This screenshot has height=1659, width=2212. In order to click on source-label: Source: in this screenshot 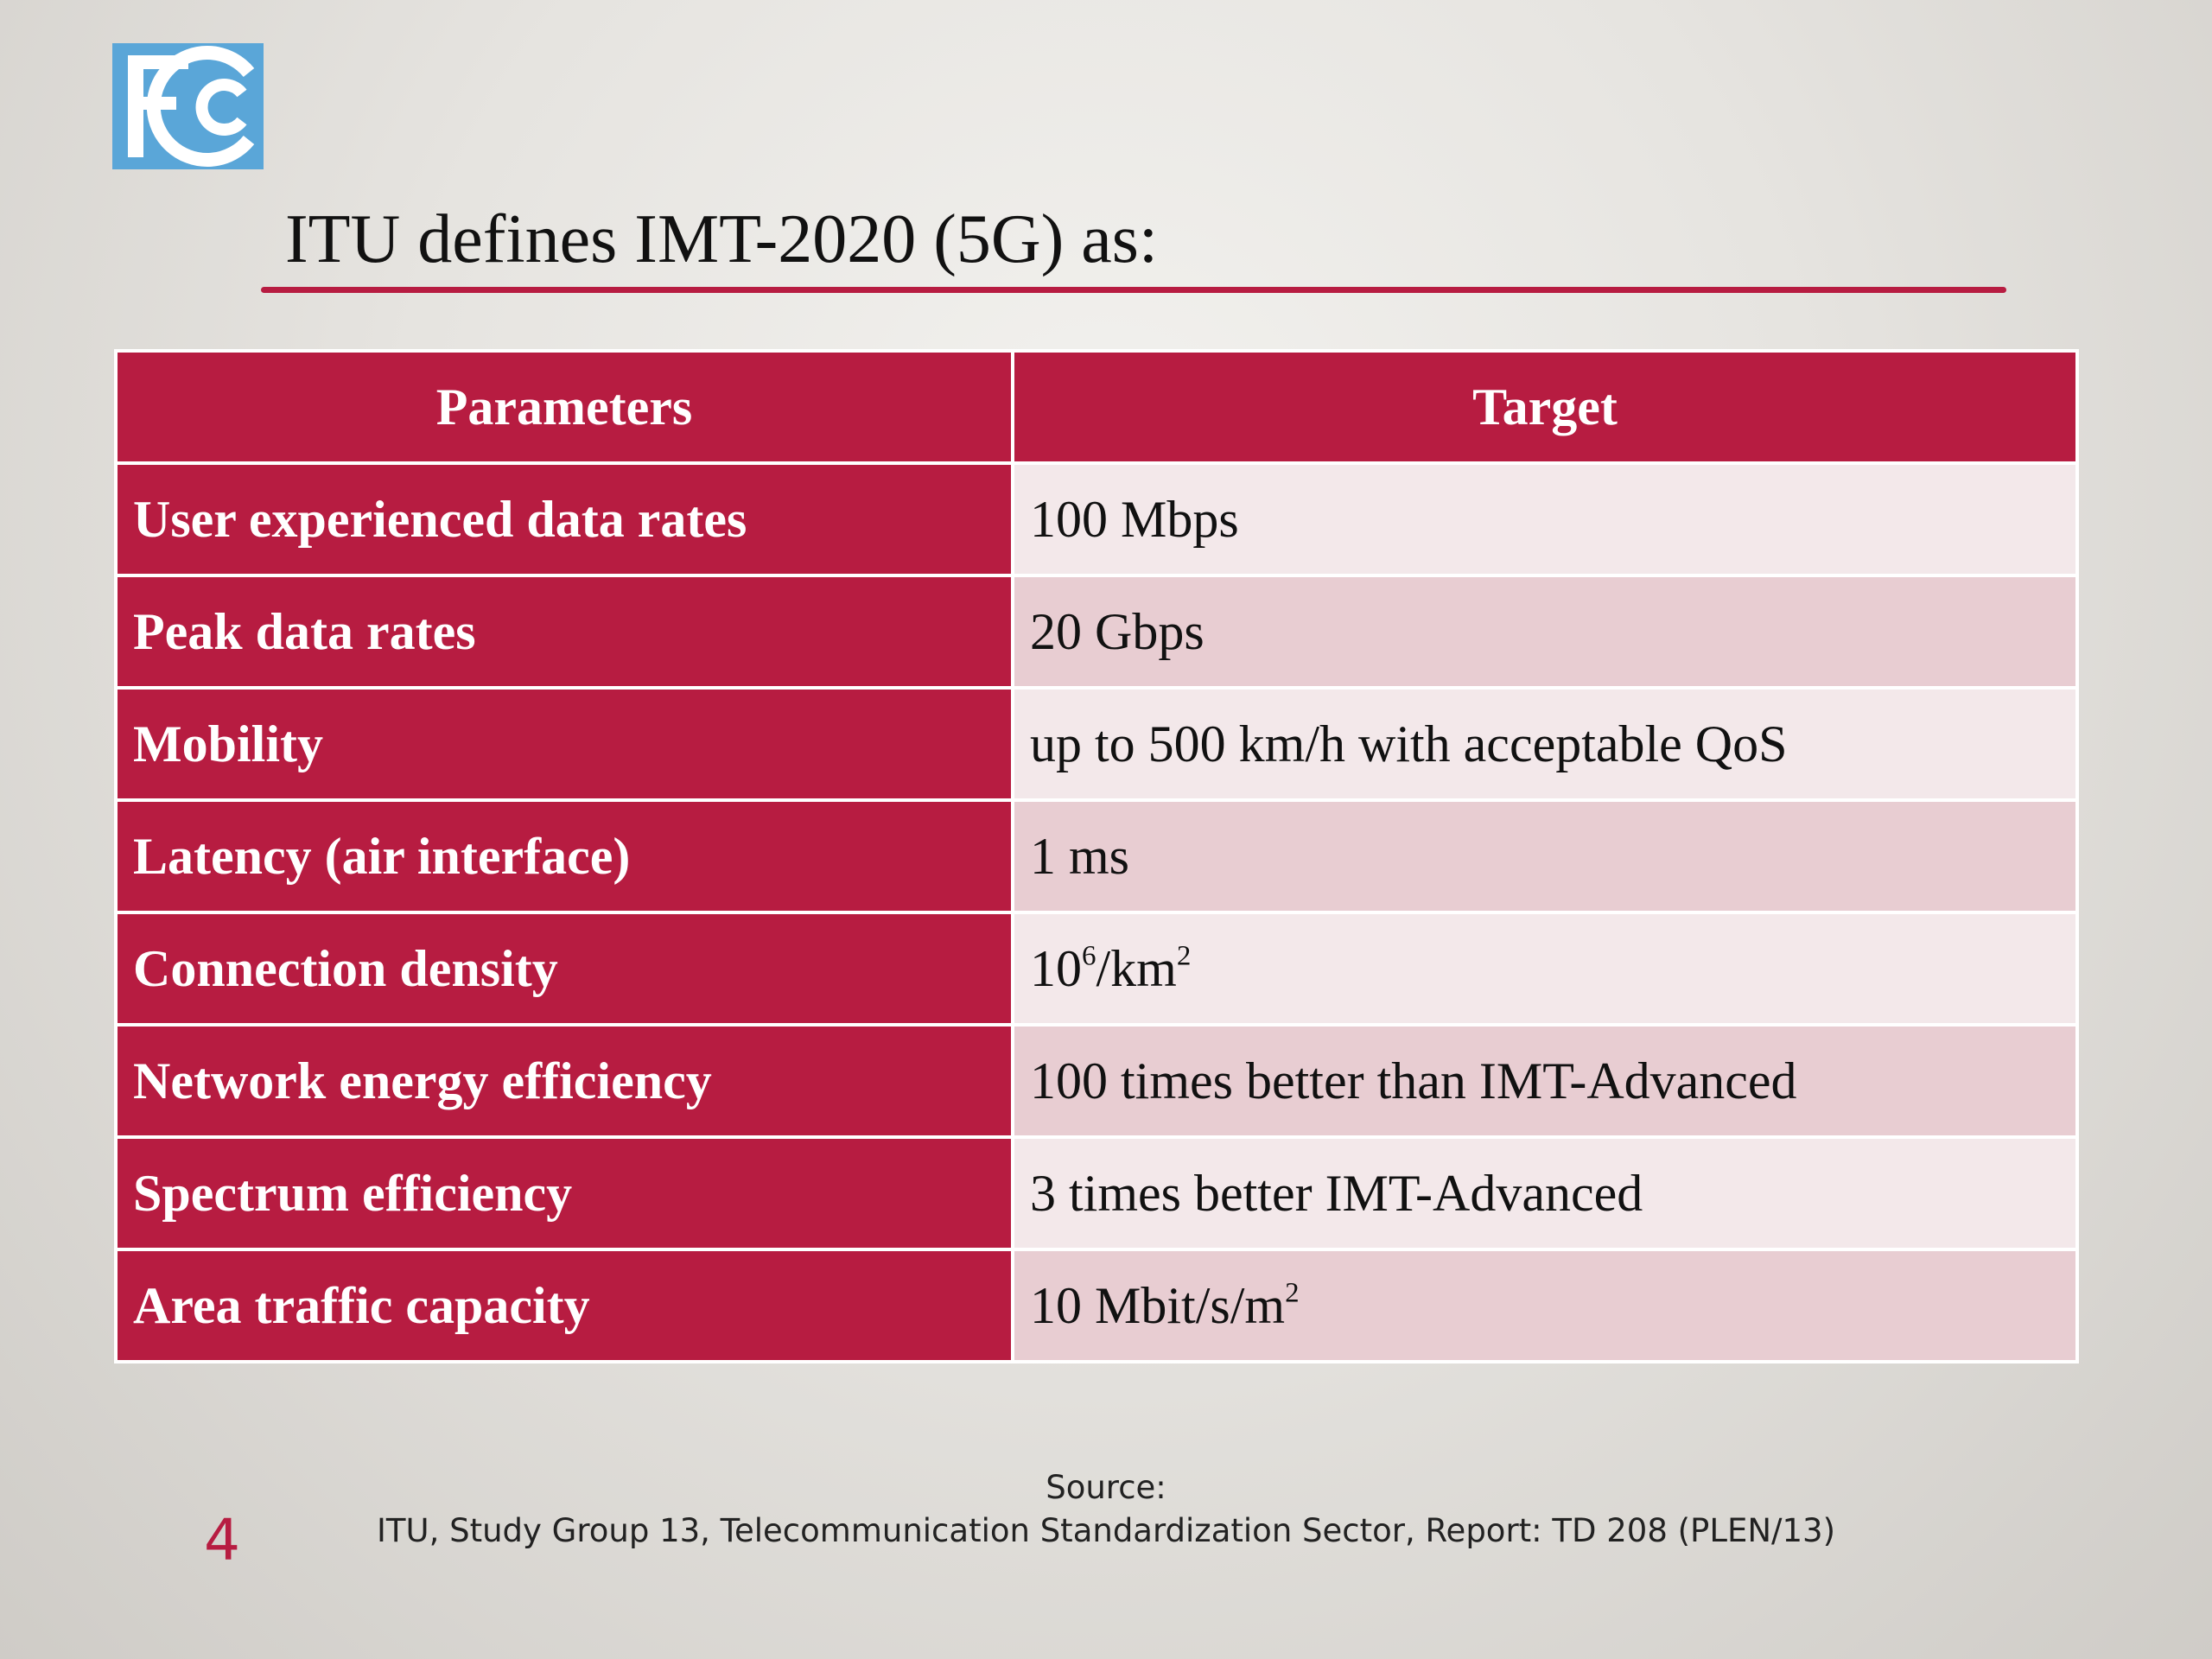, I will do `click(1106, 1487)`.